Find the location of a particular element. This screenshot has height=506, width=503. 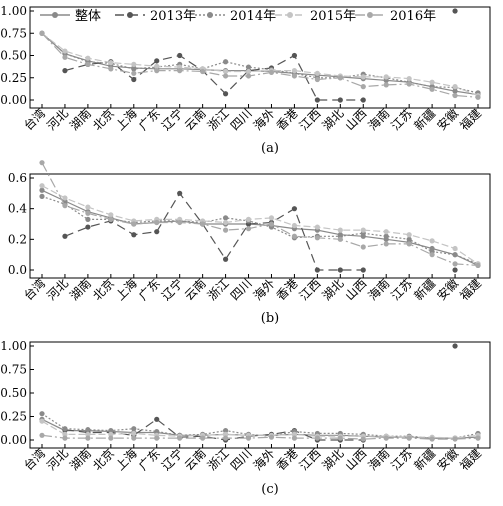

legend-label-1: 整体 is located at coordinates (88, 16).